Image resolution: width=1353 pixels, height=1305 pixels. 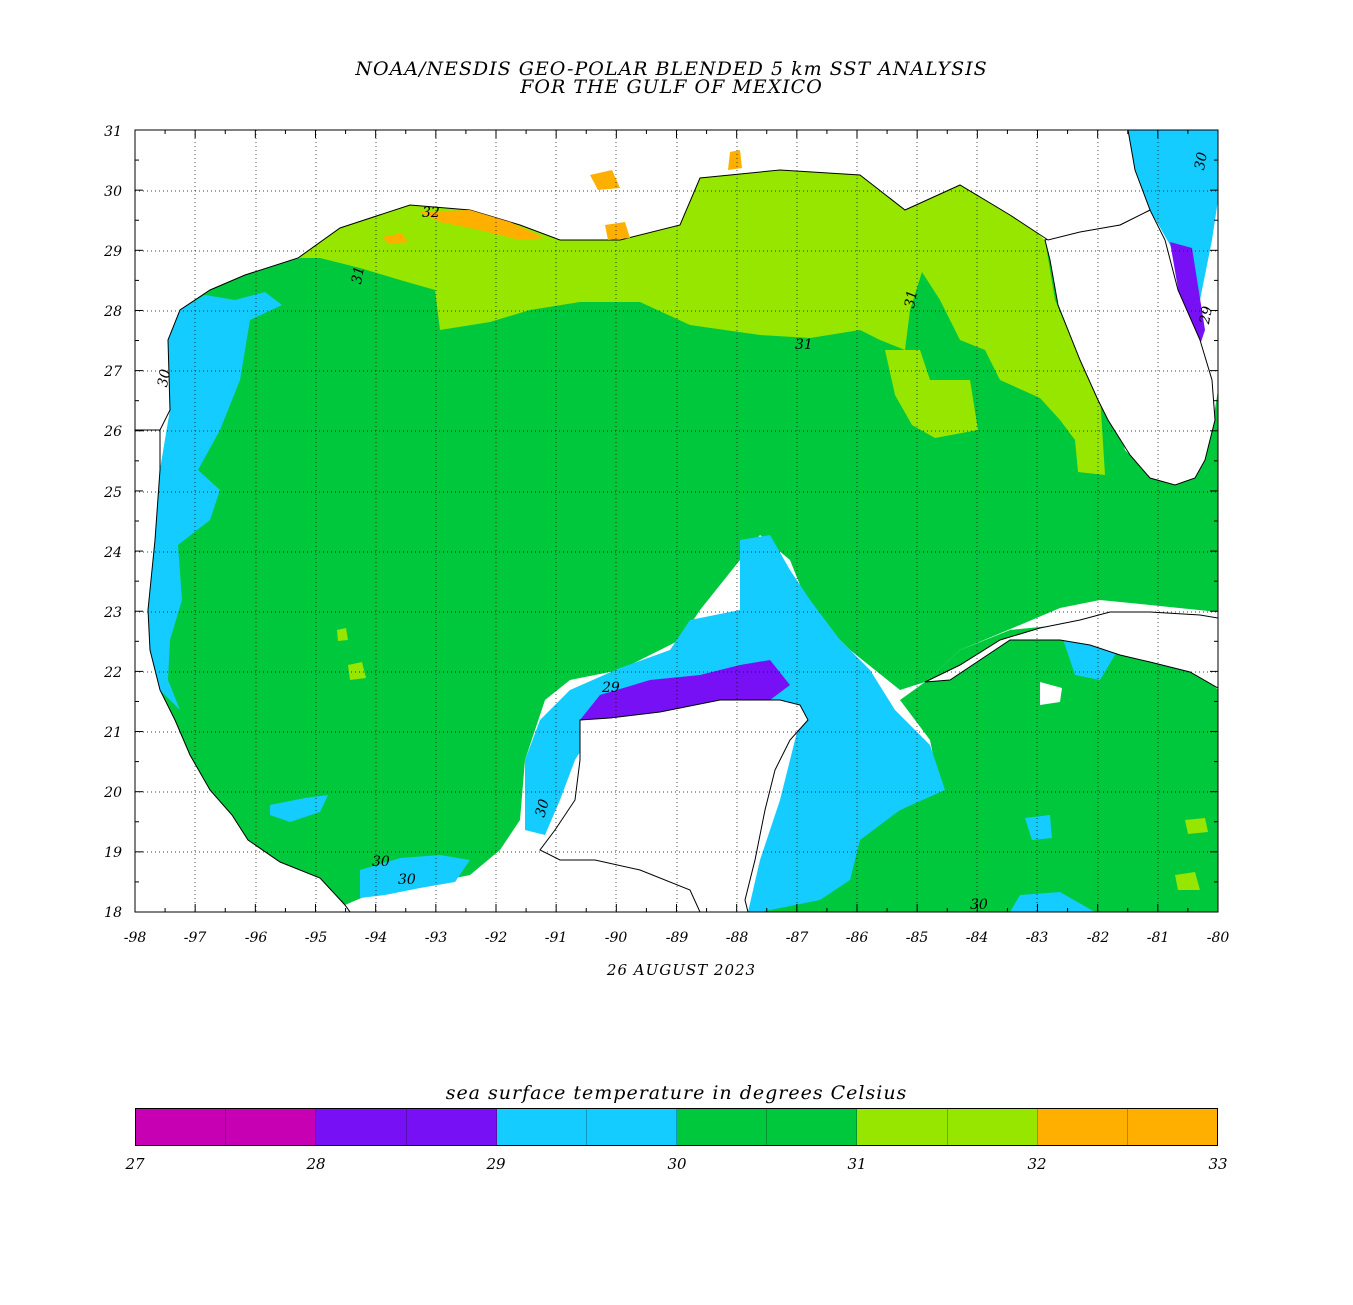 I want to click on colorbar-label: 33, so click(x=1218, y=1164).